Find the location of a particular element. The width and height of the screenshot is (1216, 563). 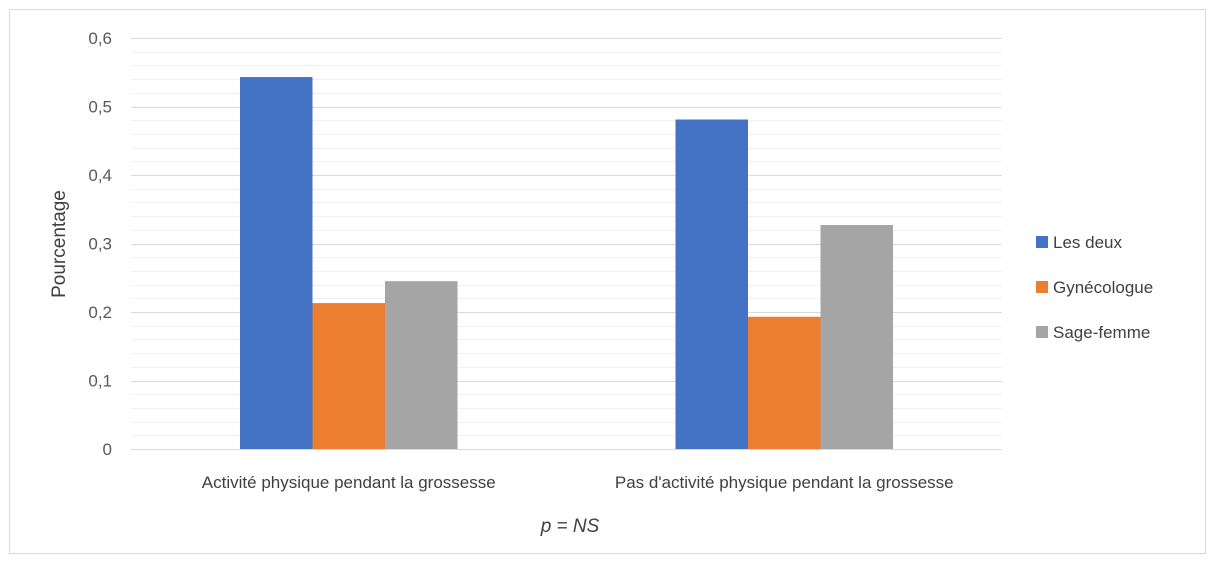

y-tick-label: 0,1 is located at coordinates (100, 381).